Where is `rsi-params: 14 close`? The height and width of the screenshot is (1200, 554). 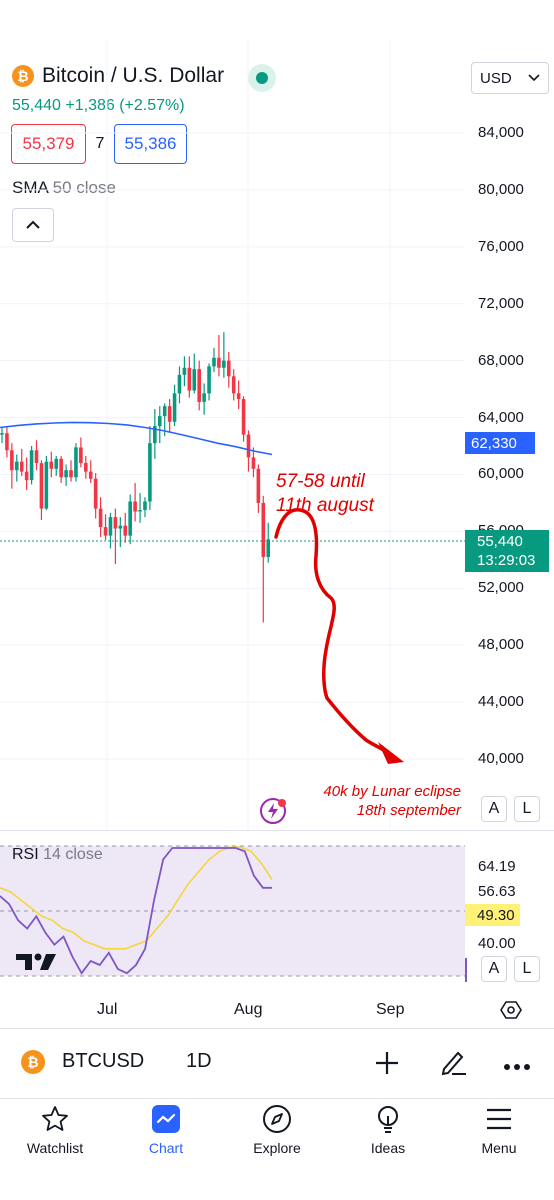
rsi-params: 14 close is located at coordinates (73, 854).